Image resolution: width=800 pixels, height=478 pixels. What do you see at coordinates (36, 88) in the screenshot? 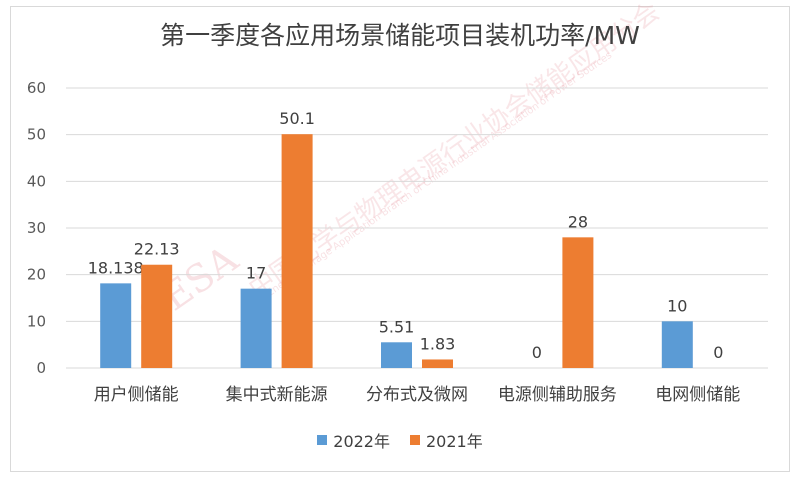
I see `y-tick-label: 60` at bounding box center [36, 88].